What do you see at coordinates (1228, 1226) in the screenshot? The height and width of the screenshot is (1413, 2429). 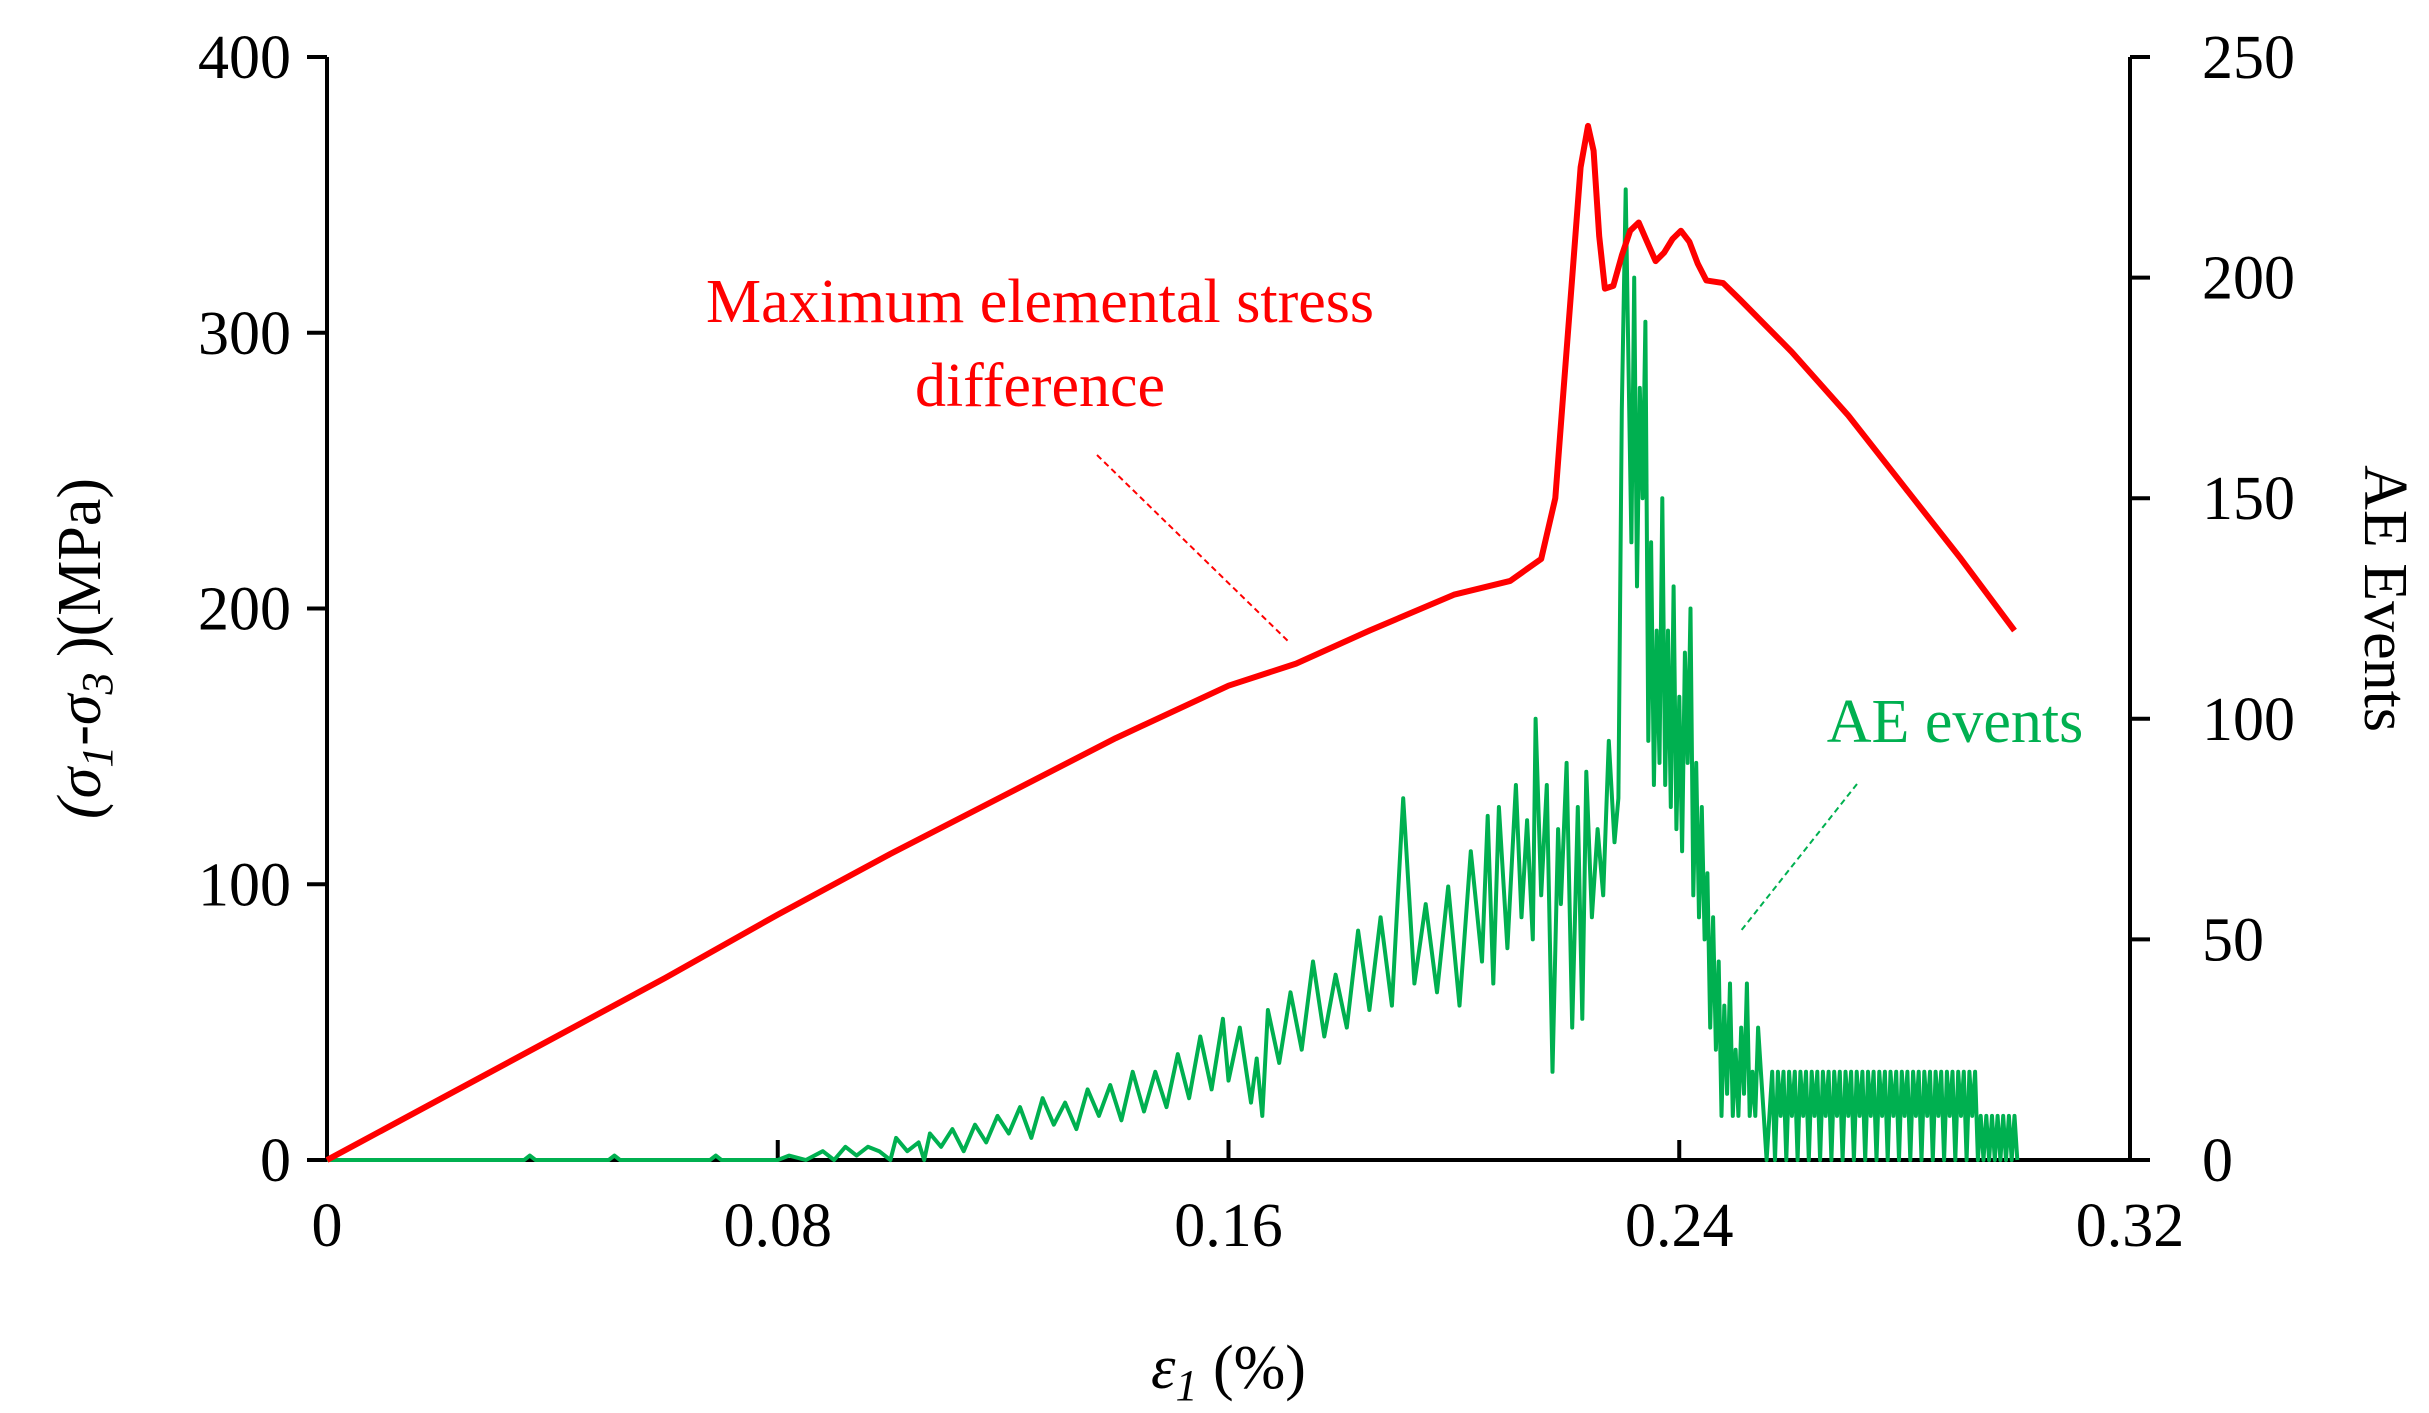 I see `x-tick-label: 0.16` at bounding box center [1228, 1226].